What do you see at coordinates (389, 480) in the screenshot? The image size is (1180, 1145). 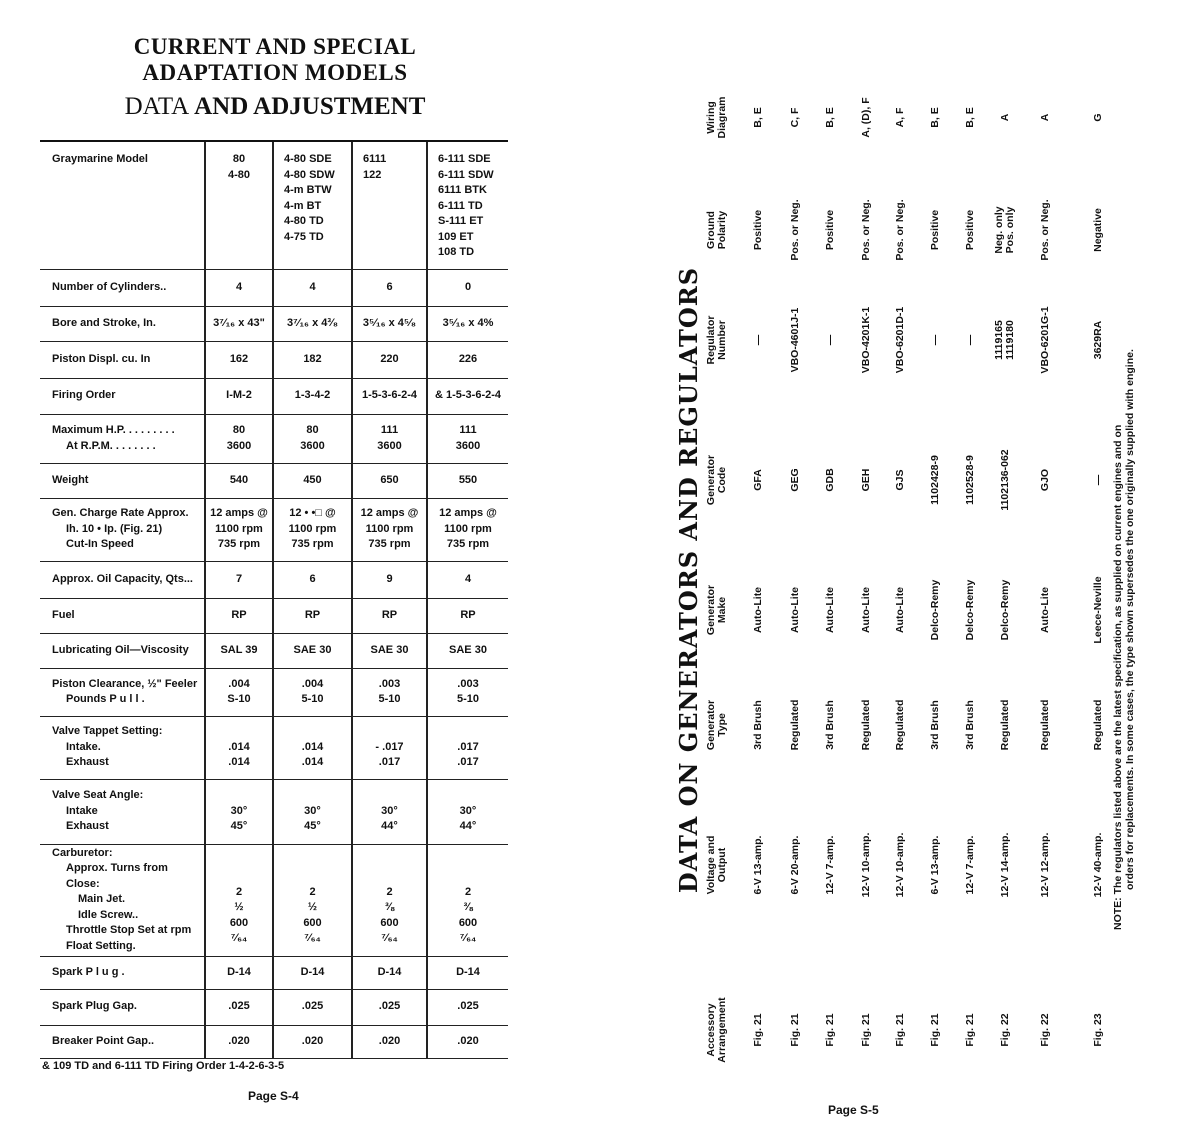 I see `spec-value: 650` at bounding box center [389, 480].